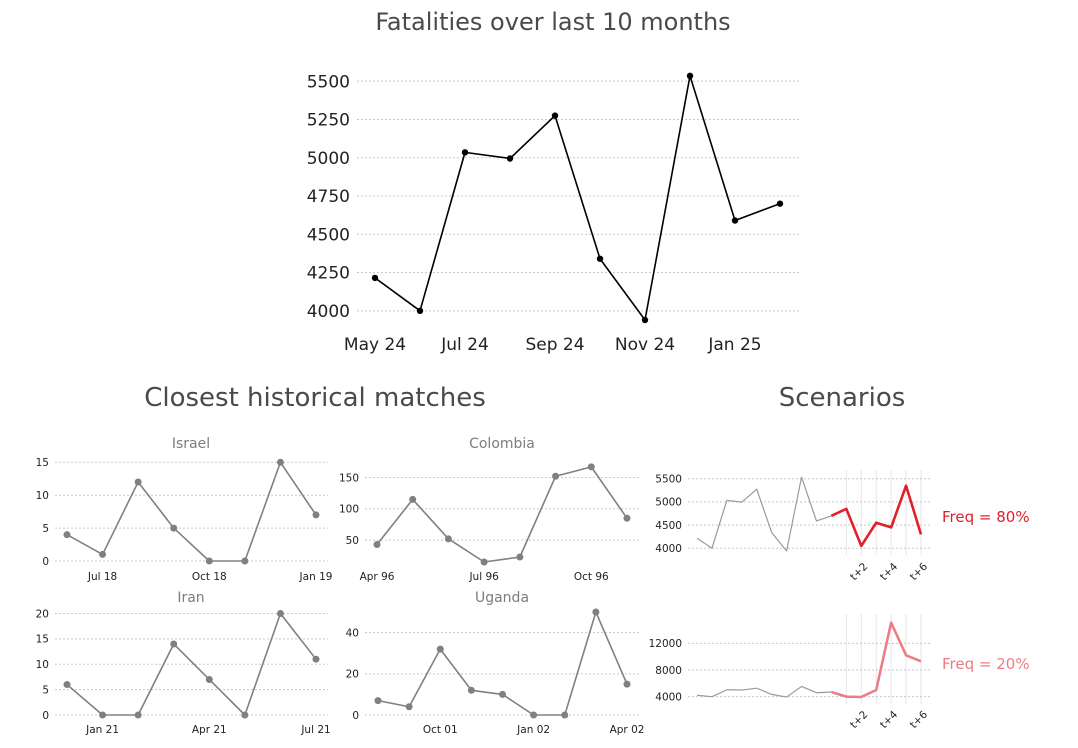 This screenshot has width=1078, height=748. Describe the element at coordinates (876, 516) in the screenshot. I see `forecast-line` at that location.